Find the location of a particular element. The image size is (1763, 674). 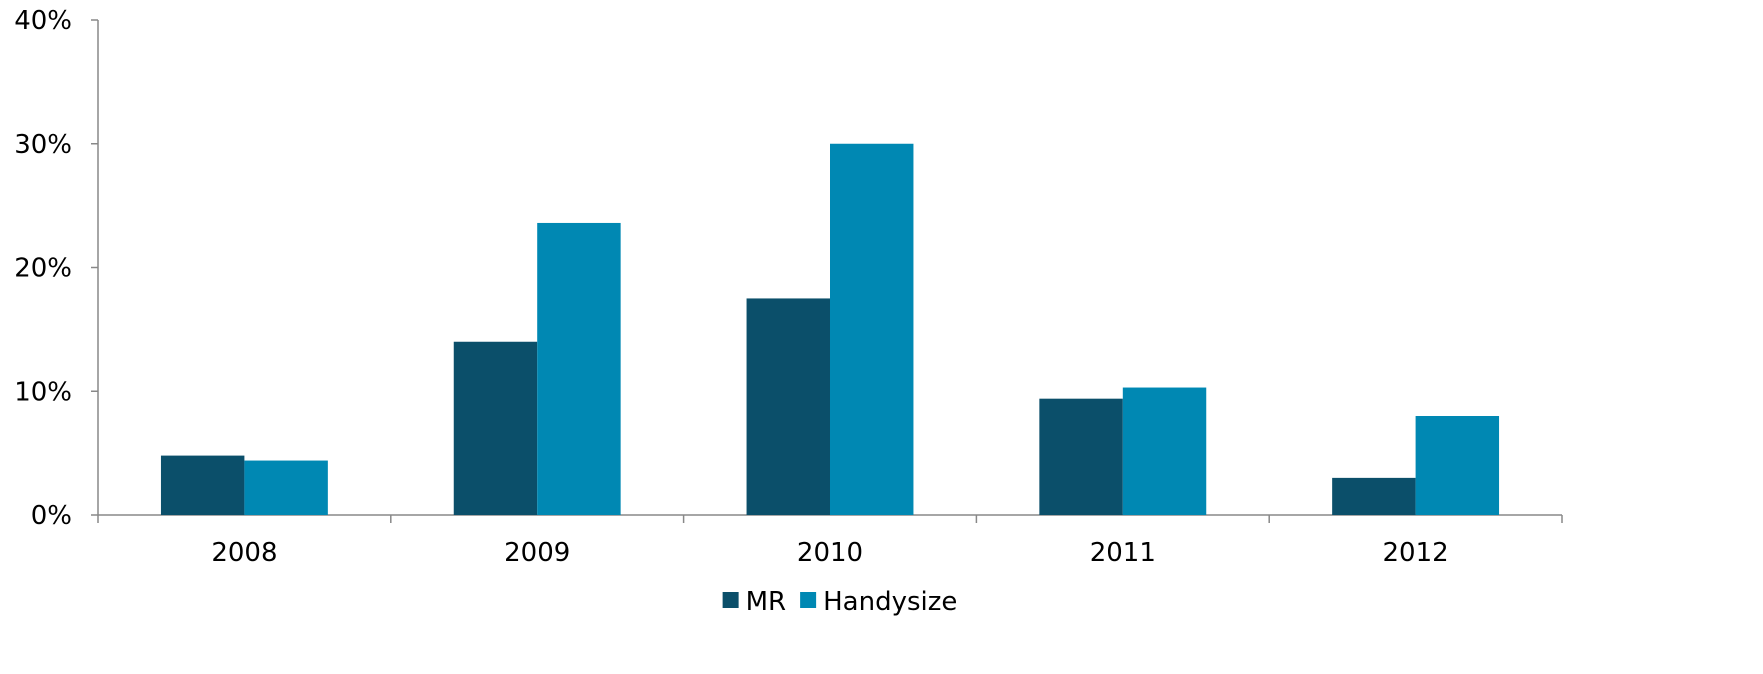

y-tick-label: 0% is located at coordinates (51, 516).